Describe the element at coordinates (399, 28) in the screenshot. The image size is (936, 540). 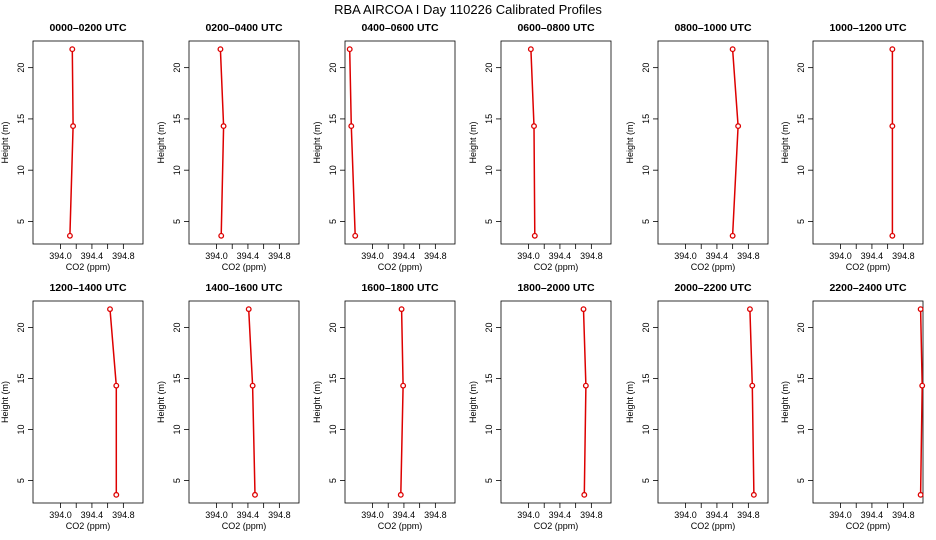
I see `panel-title: 0400–0600 UTC` at that location.